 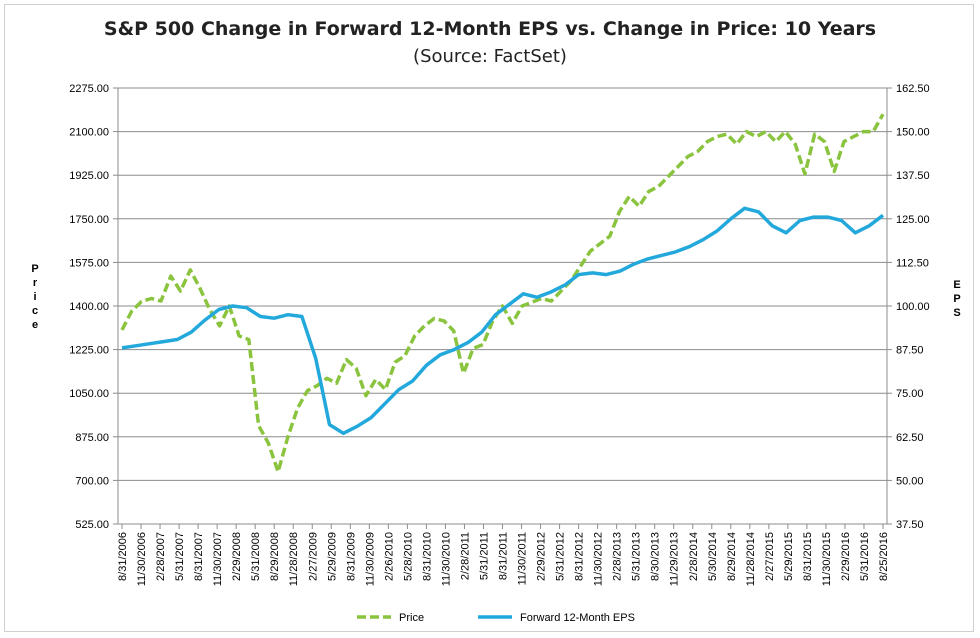 What do you see at coordinates (256, 556) in the screenshot?
I see `x-tick-label: 5/31/2008` at bounding box center [256, 556].